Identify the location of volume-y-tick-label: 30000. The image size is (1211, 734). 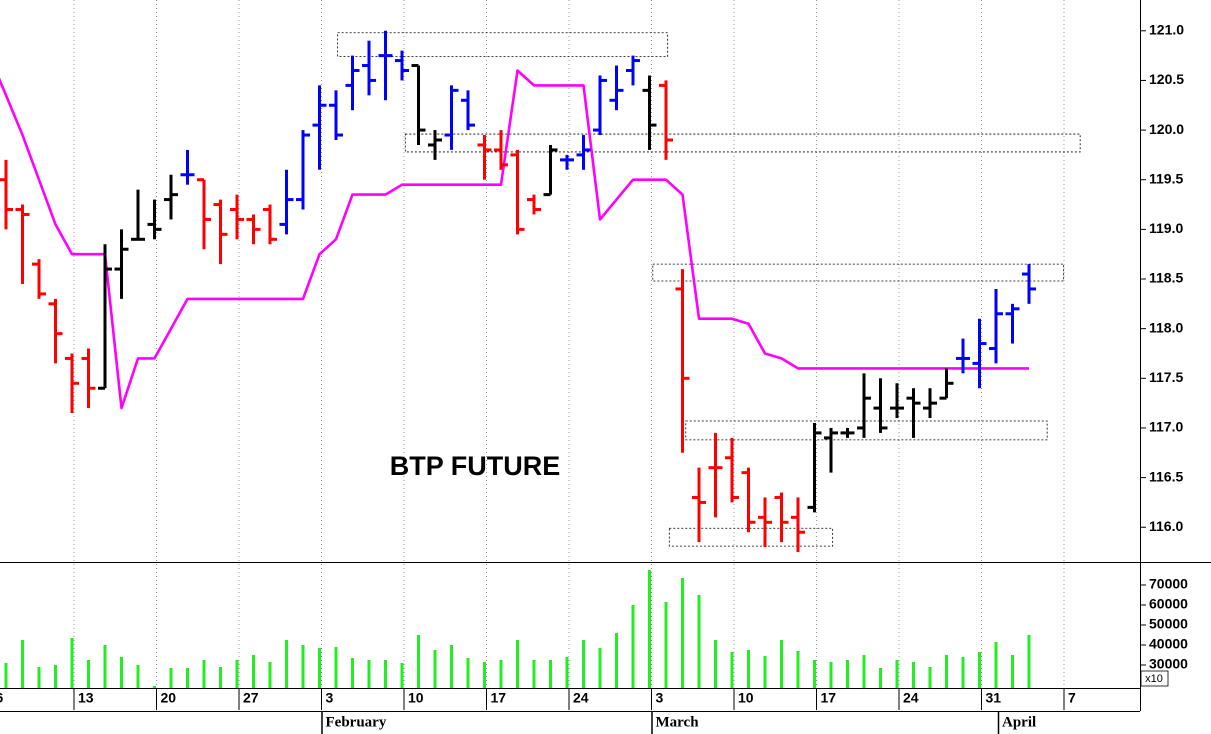
(1168, 664).